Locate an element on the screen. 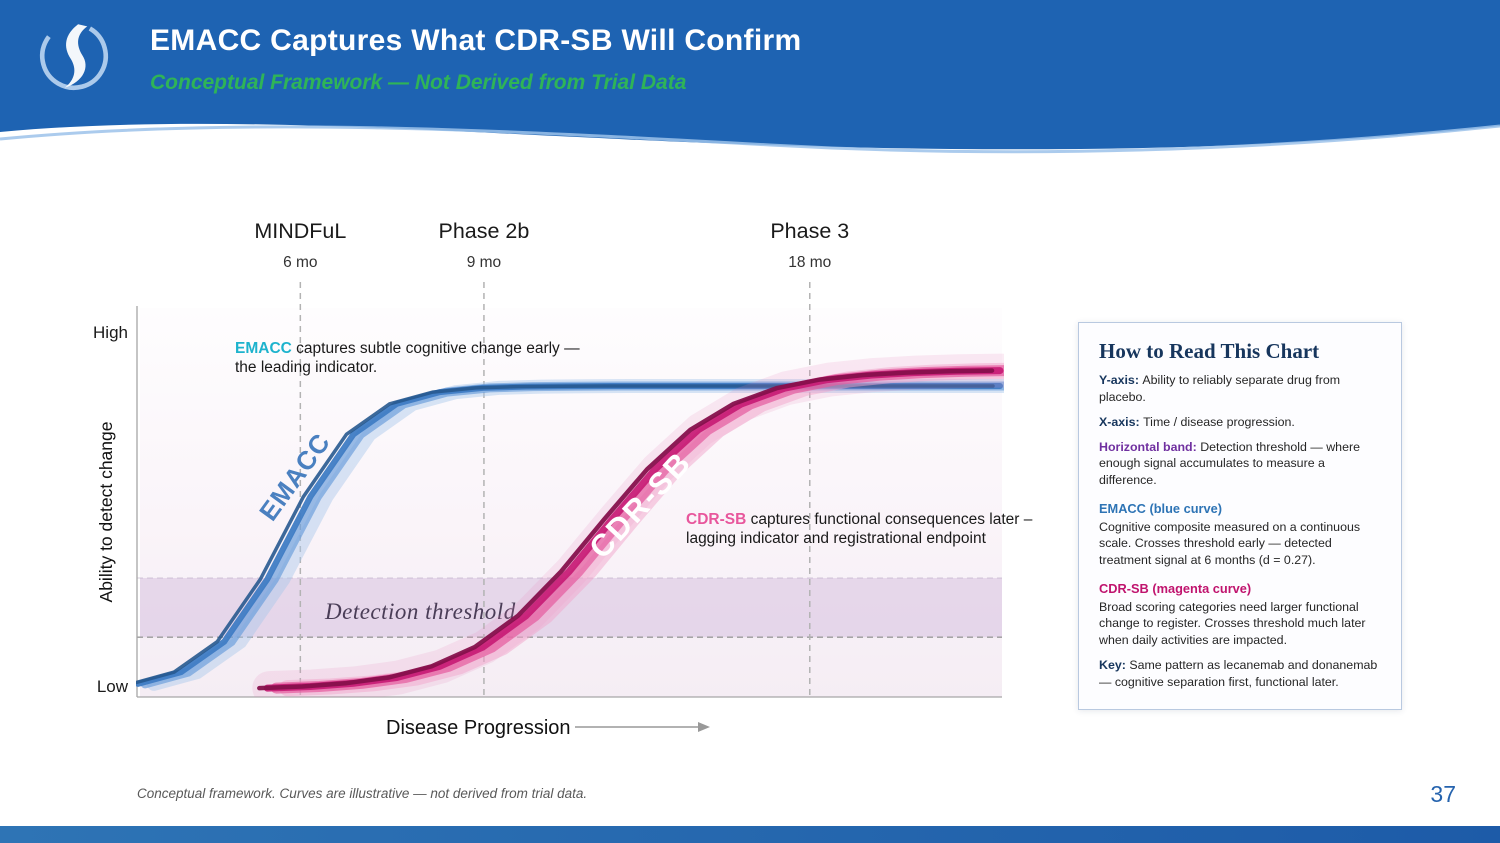 Image resolution: width=1500 pixels, height=843 pixels. milestone-sublabel: 9 mo is located at coordinates (484, 262).